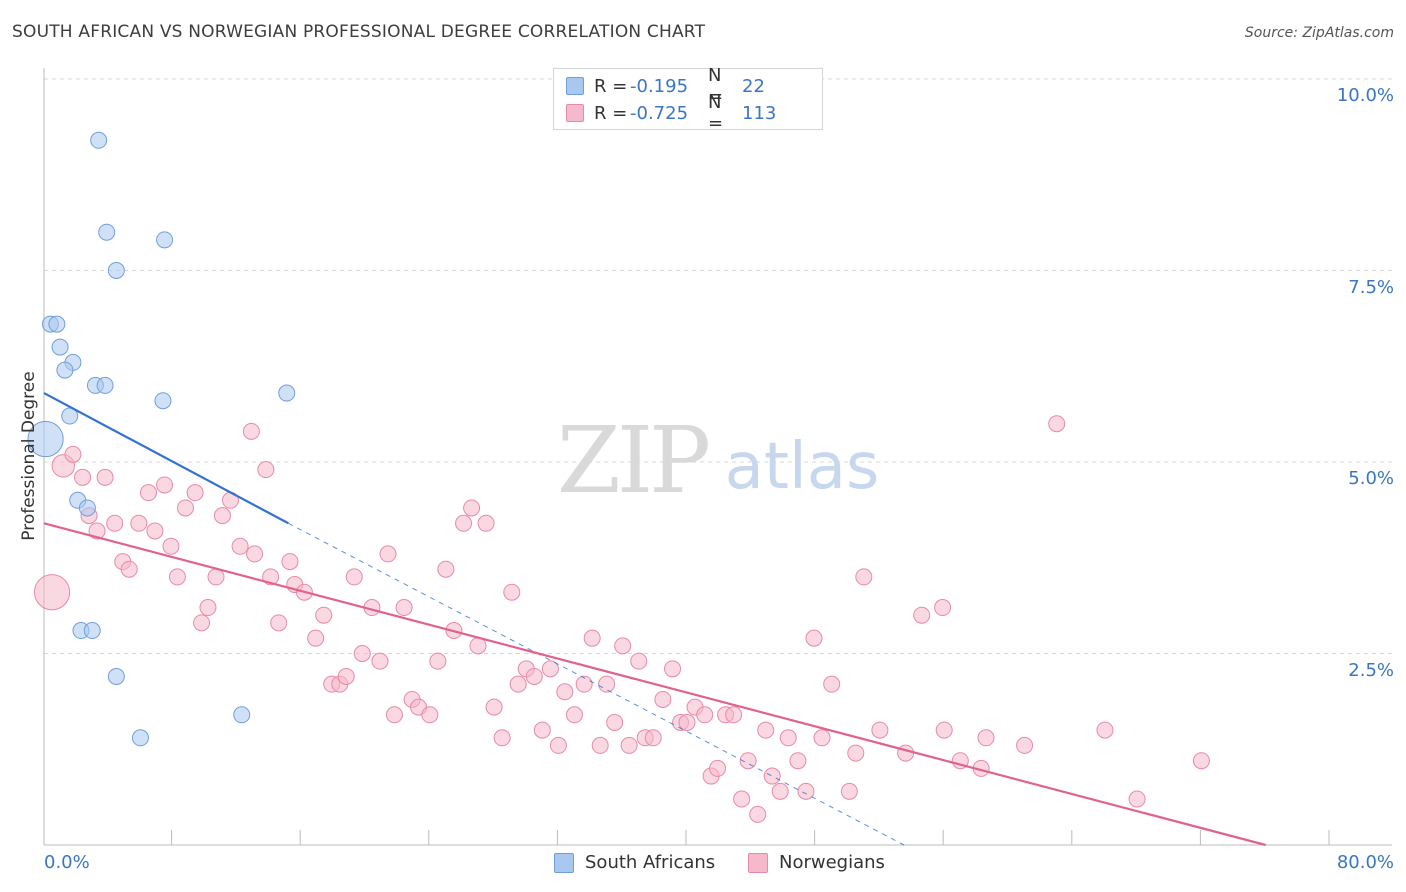 Image resolution: width=1406 pixels, height=892 pixels. What do you see at coordinates (632, 460) in the screenshot?
I see `watermark-zip: ZIP` at bounding box center [632, 460].